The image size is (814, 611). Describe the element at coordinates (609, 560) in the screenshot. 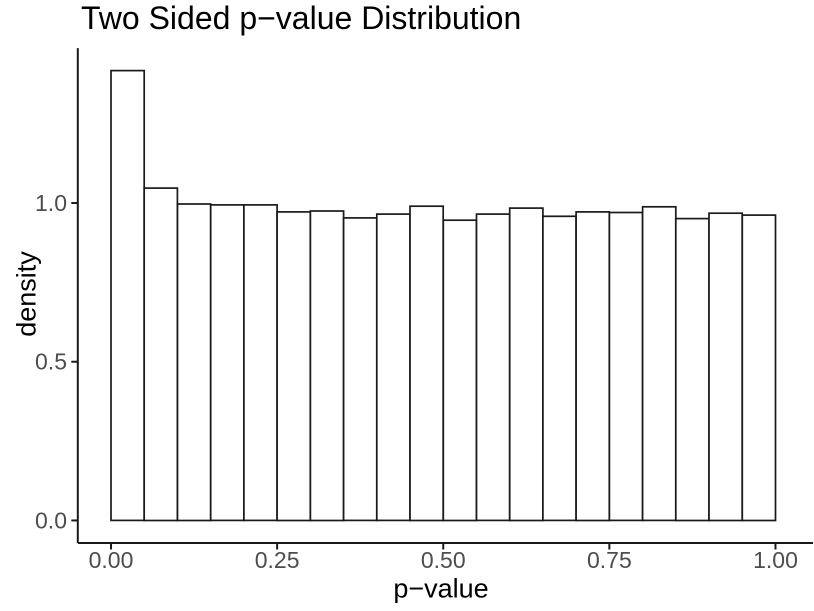

I see `x-tick-label: 0.75` at that location.